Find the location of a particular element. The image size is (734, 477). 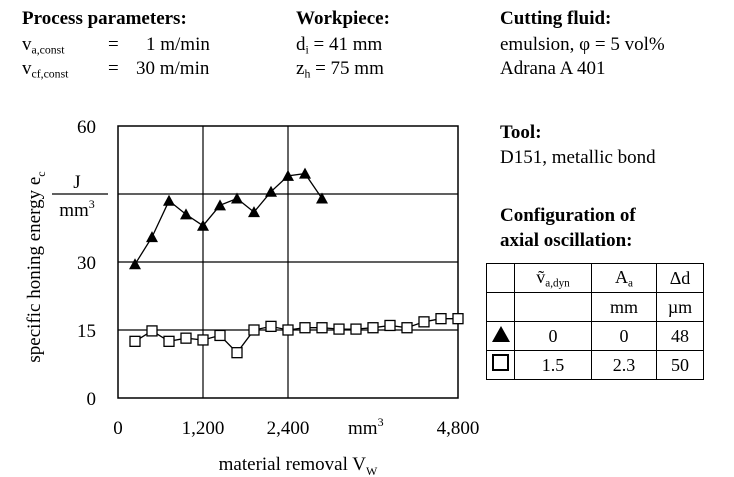

param-vcf-eq: = is located at coordinates (113, 68).